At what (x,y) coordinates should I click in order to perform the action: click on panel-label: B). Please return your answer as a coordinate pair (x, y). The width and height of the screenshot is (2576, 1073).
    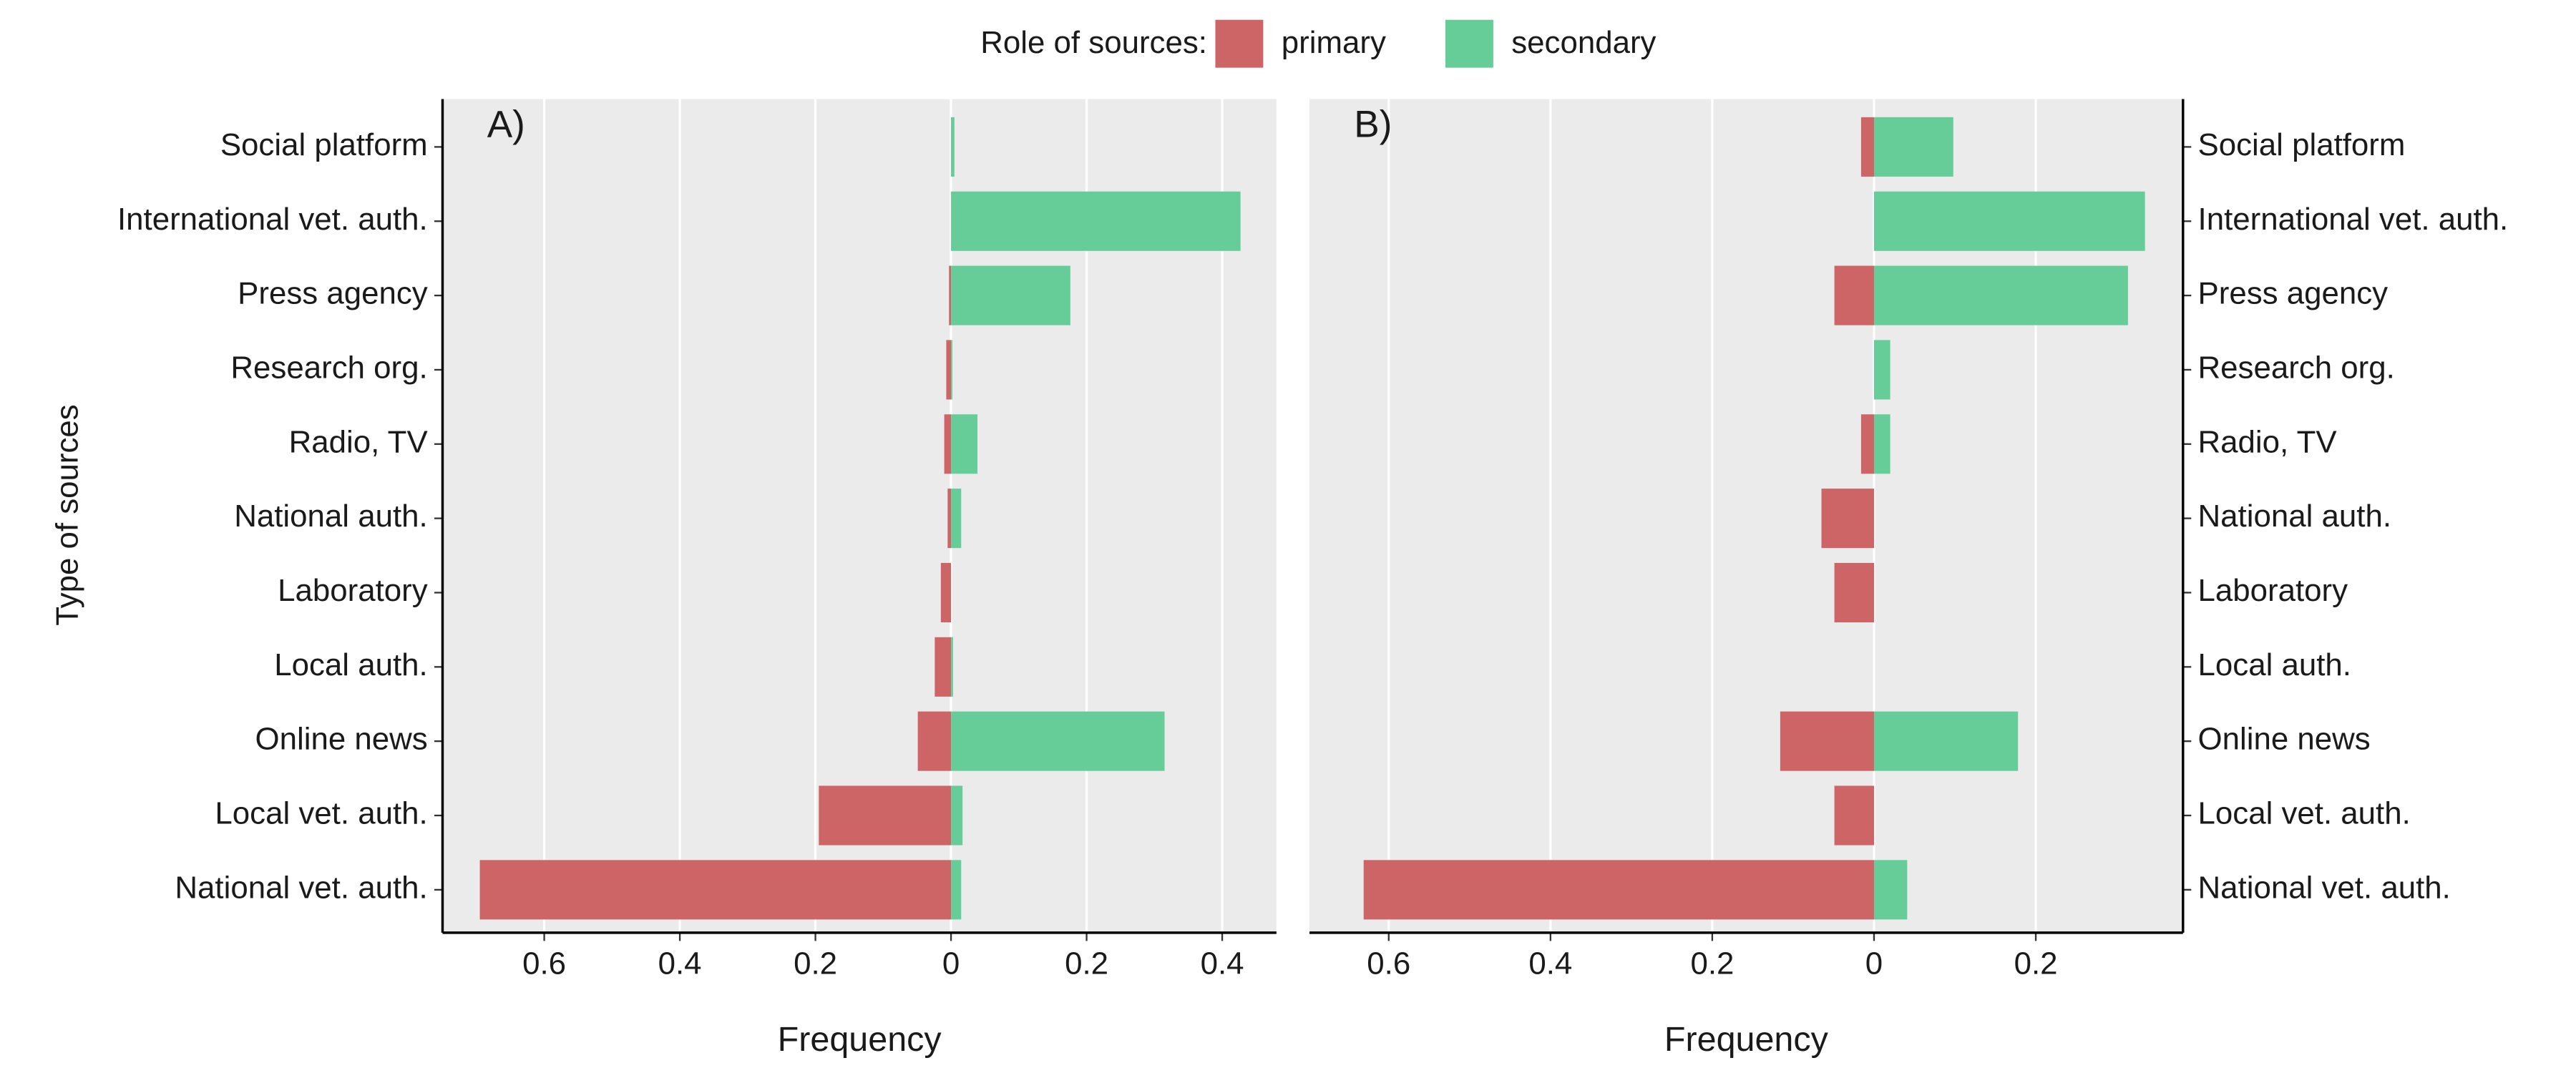
    Looking at the image, I should click on (1373, 125).